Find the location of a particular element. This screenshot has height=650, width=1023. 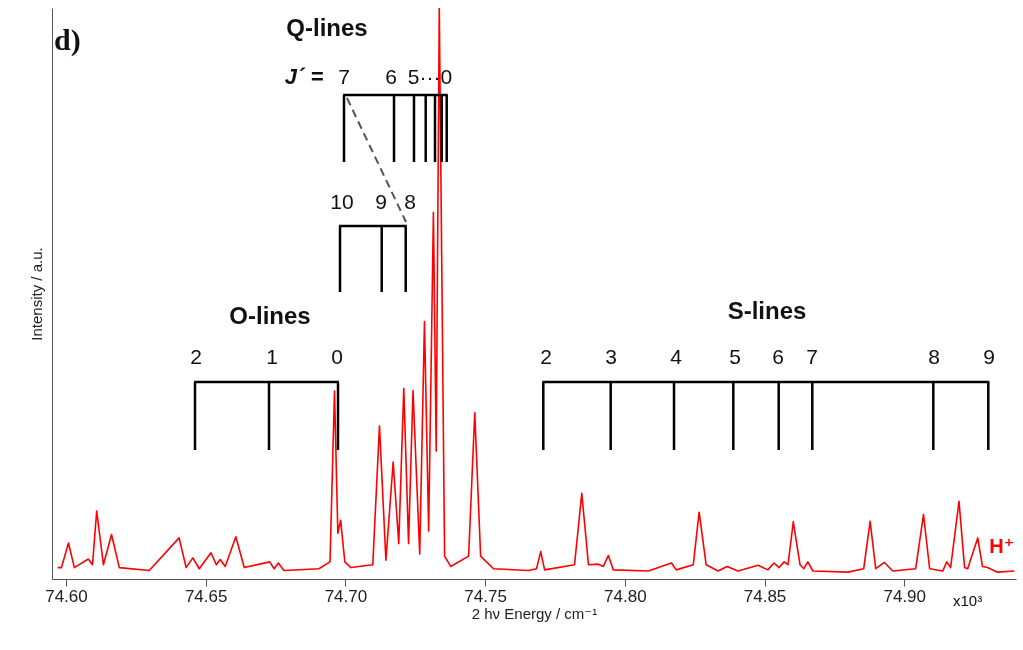

annotation: O-lines is located at coordinates (270, 316).